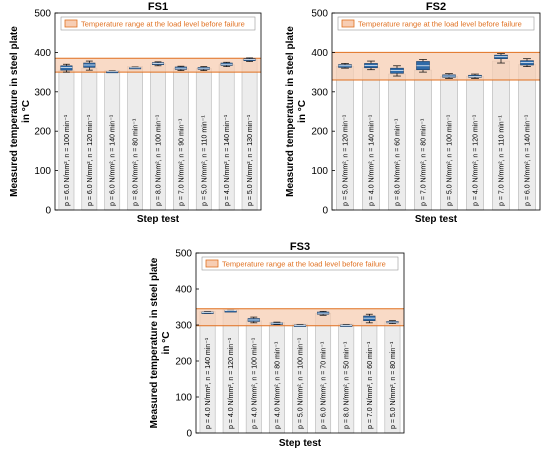 This screenshot has height=462, width=550. I want to click on category-label: p = 6.0 N/mm², n = 120 min⁻¹, so click(90, 160).